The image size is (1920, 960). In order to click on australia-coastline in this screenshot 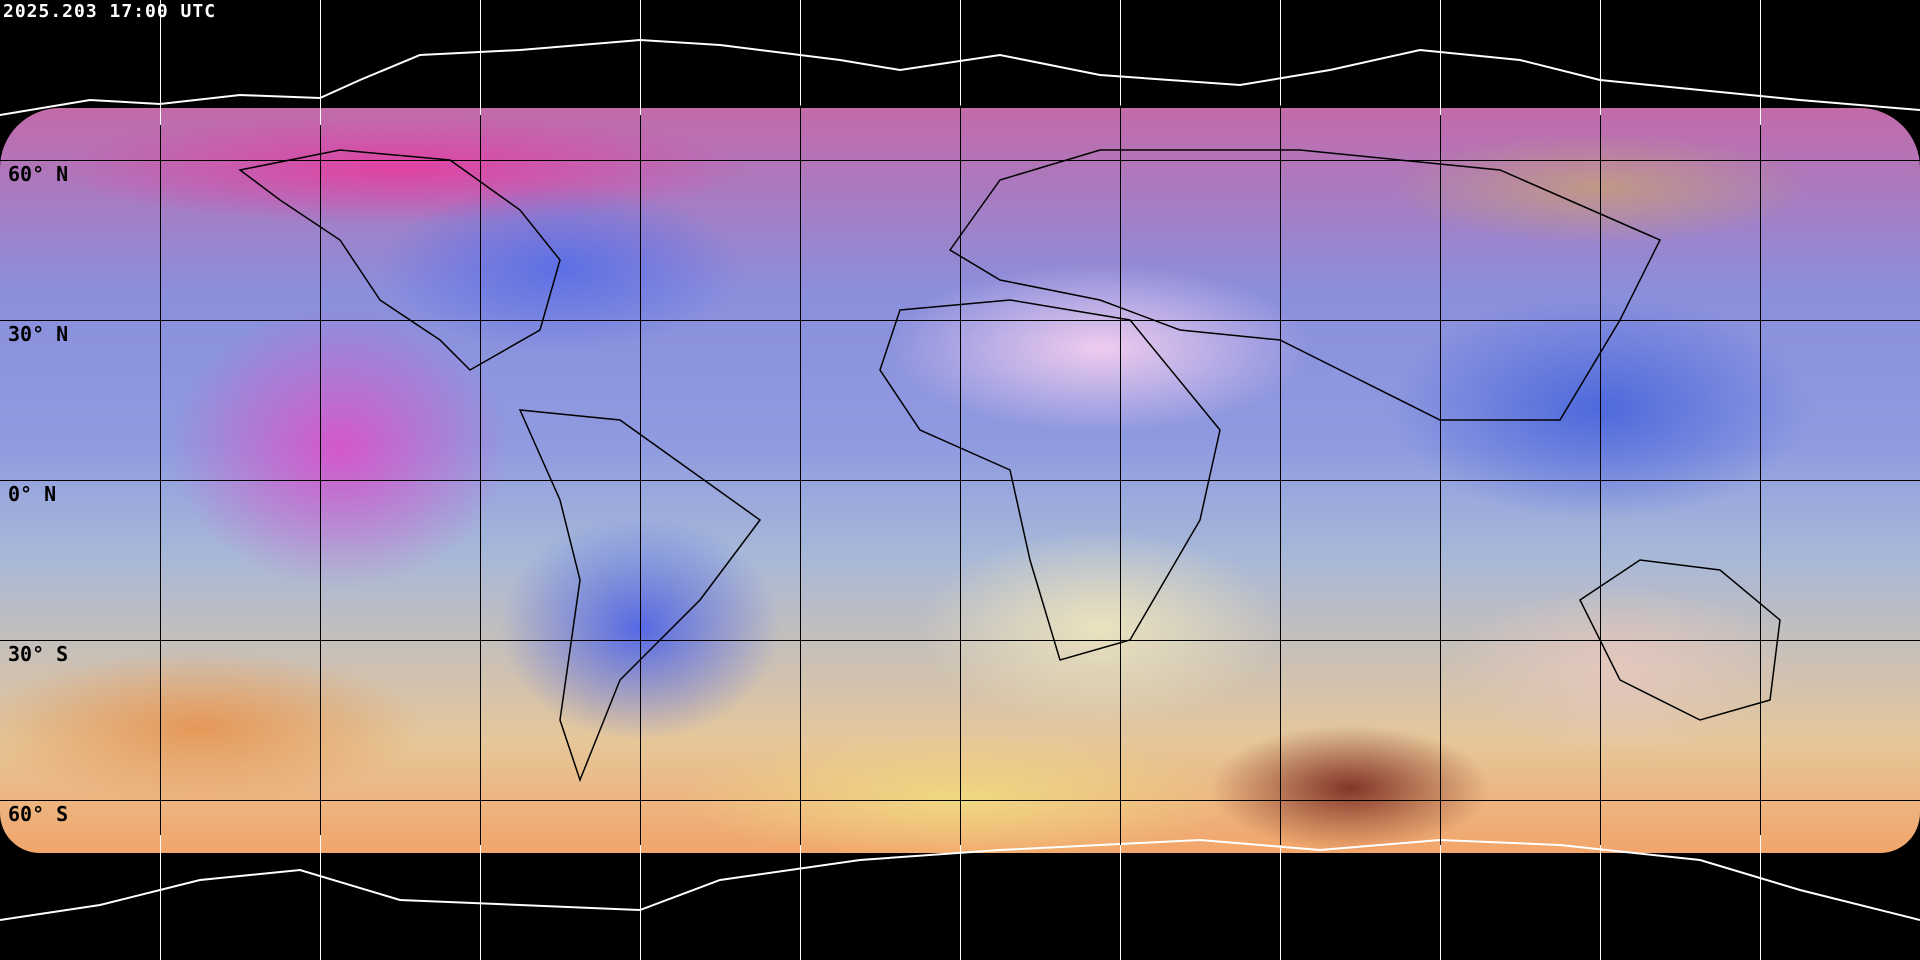, I will do `click(1680, 640)`.